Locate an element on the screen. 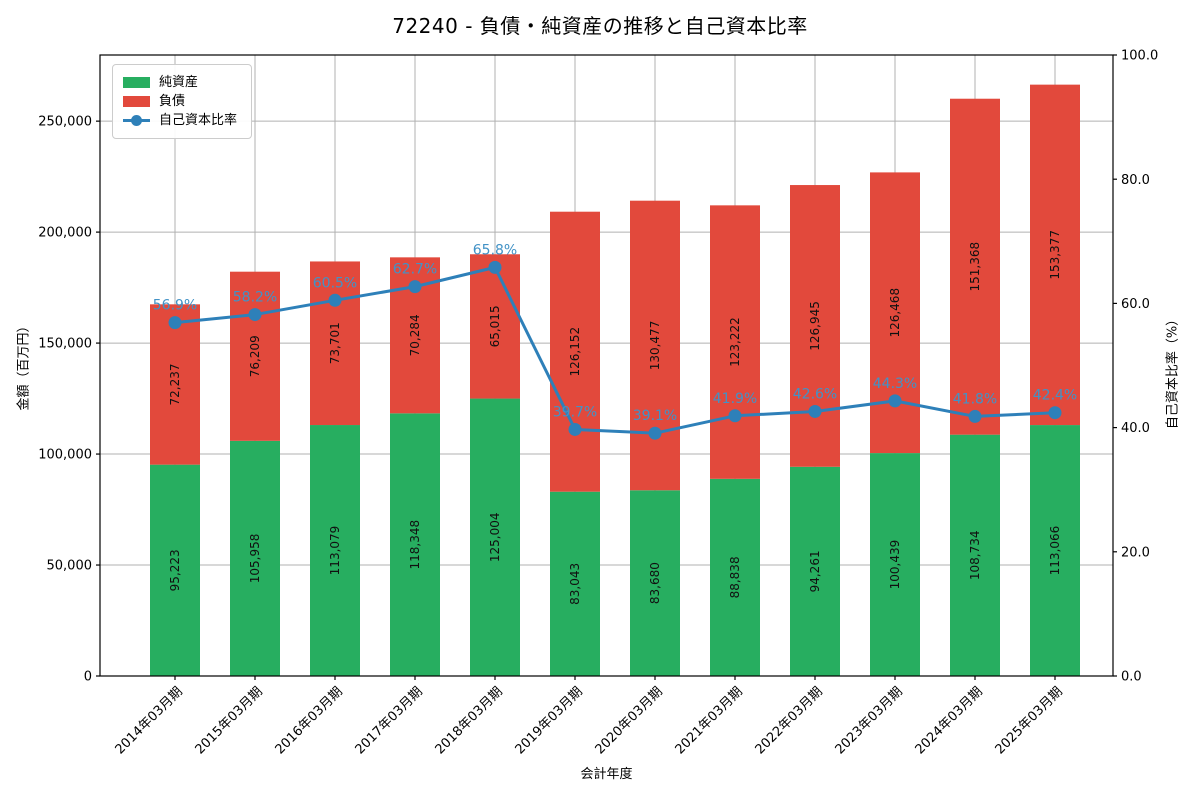 Image resolution: width=1200 pixels, height=800 pixels. bar-value-label-net-assets: 83,043 is located at coordinates (575, 584).